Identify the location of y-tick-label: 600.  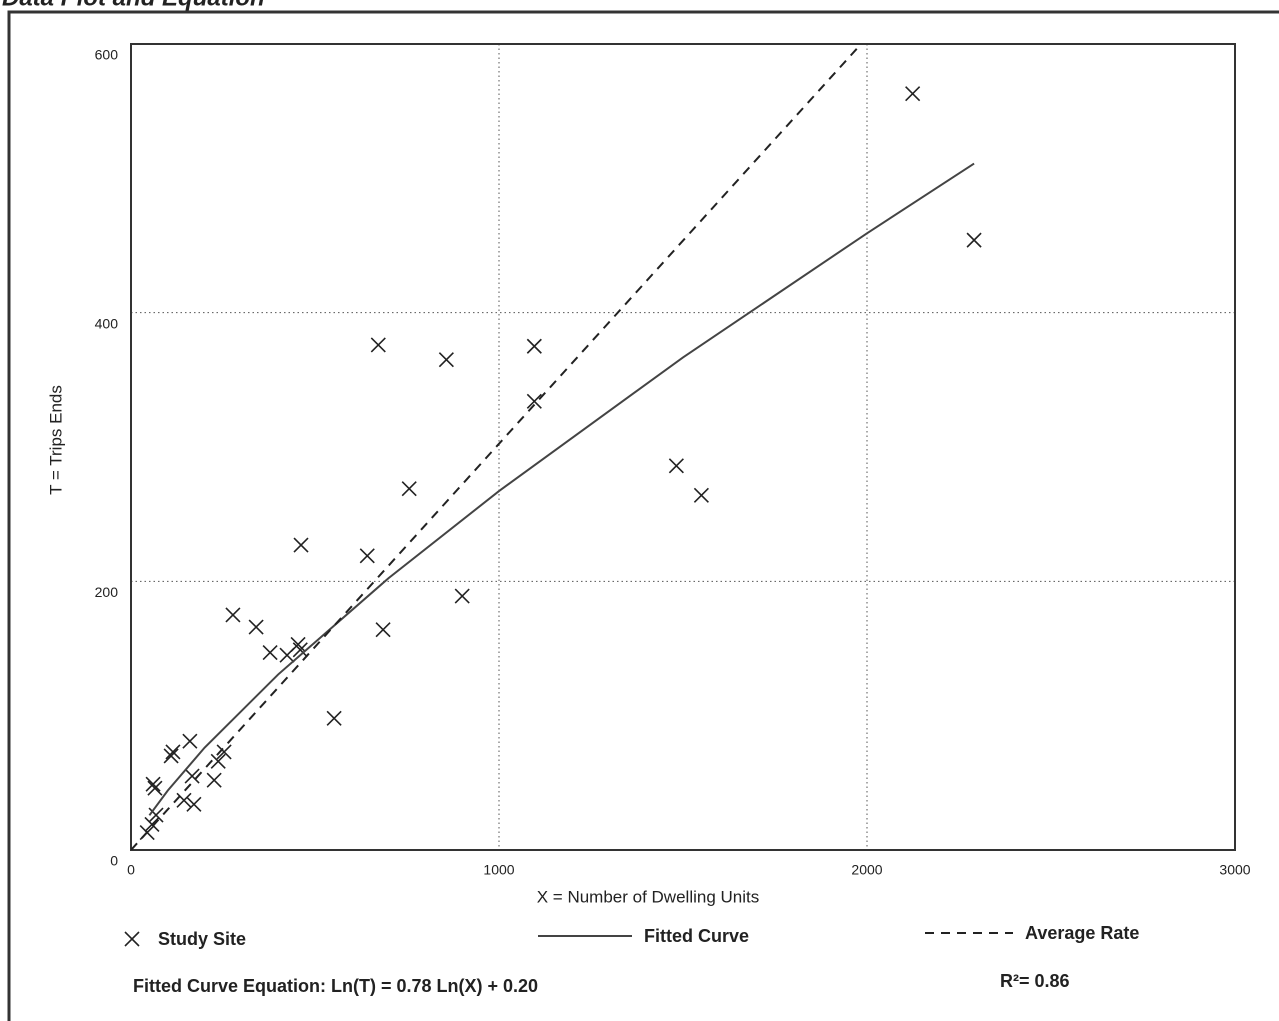
(107, 55).